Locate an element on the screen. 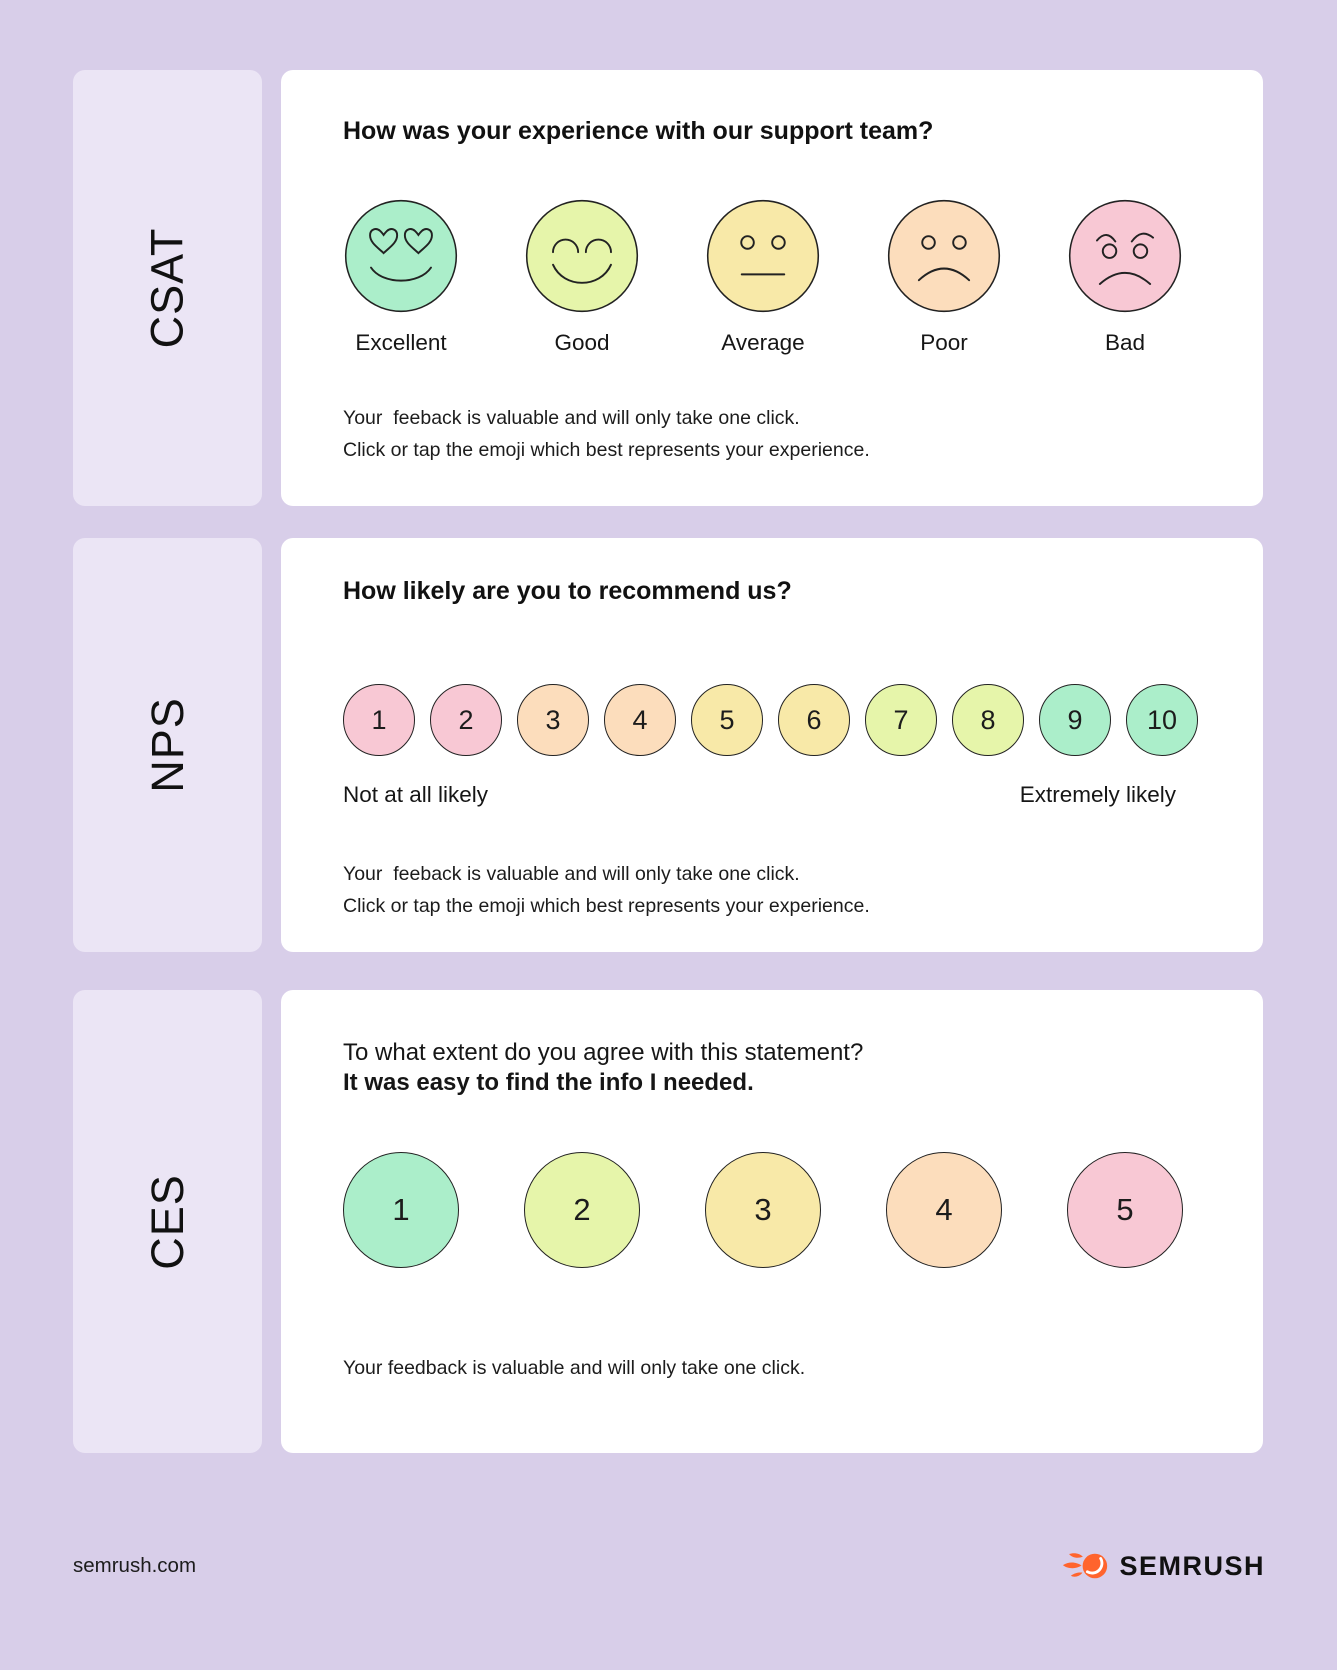  nps-side-label: NPS is located at coordinates (167, 745).